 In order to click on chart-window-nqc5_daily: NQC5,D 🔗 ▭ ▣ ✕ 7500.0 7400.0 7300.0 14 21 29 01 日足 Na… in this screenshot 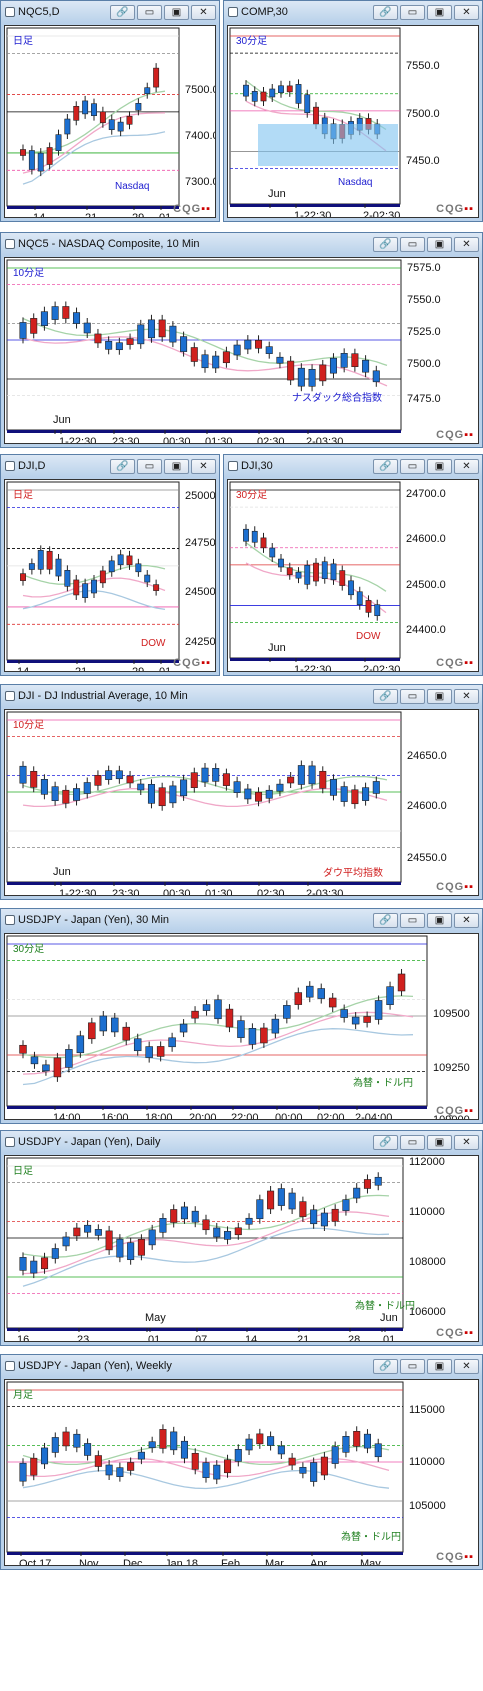, I will do `click(110, 111)`.